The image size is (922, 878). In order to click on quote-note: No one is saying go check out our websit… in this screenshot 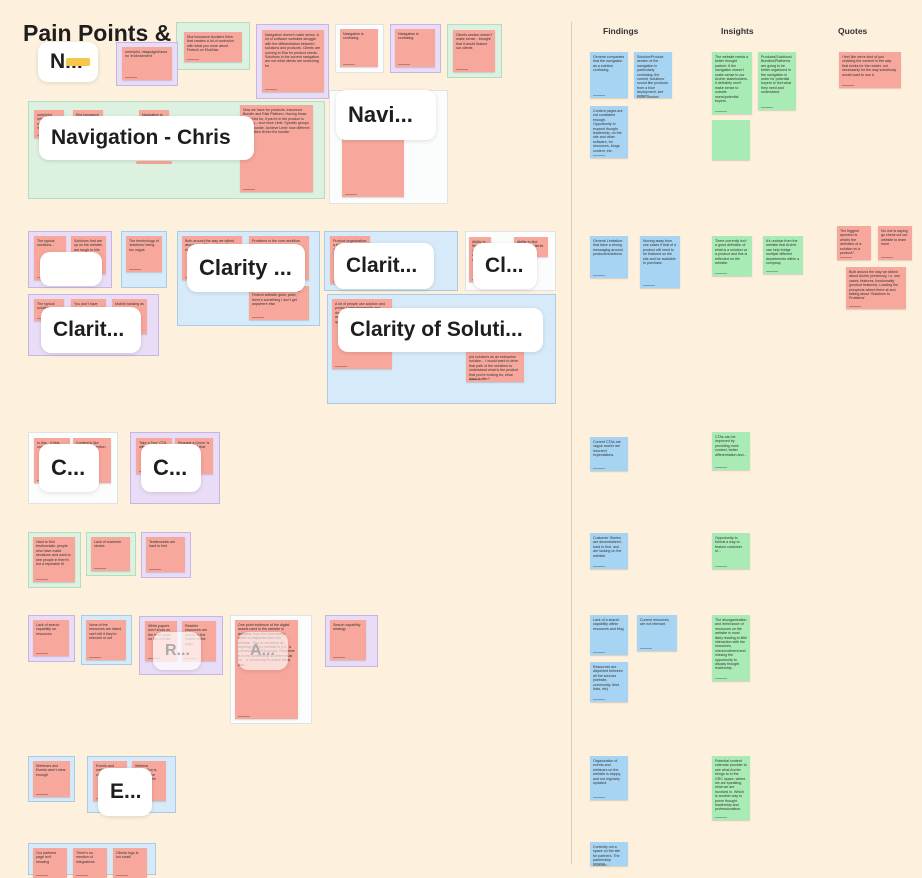, I will do `click(895, 243)`.